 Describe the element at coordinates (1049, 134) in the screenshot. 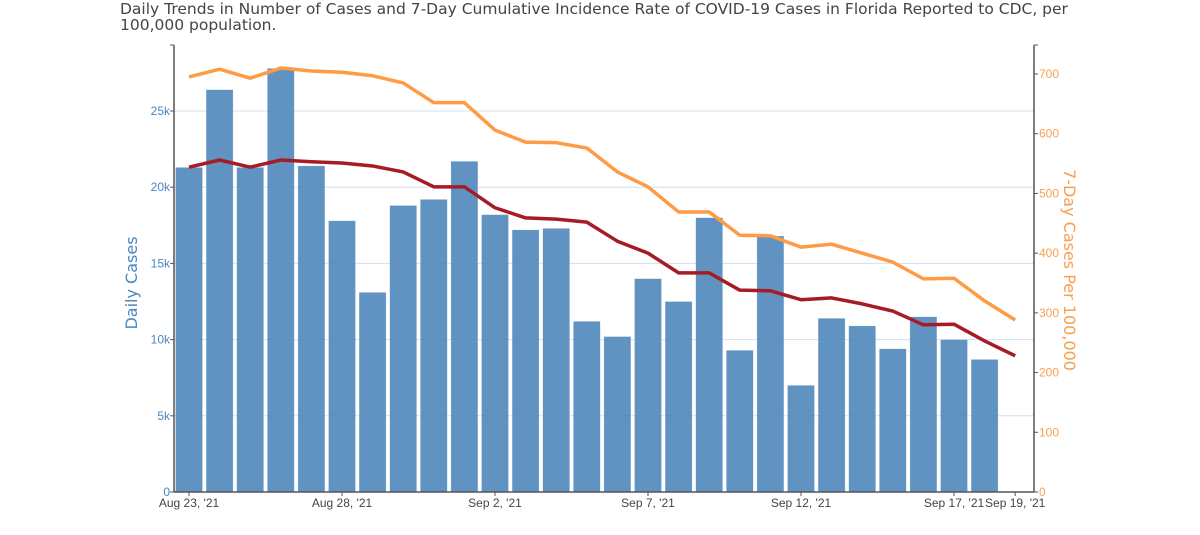

I see `y2-tick-label: 600` at that location.